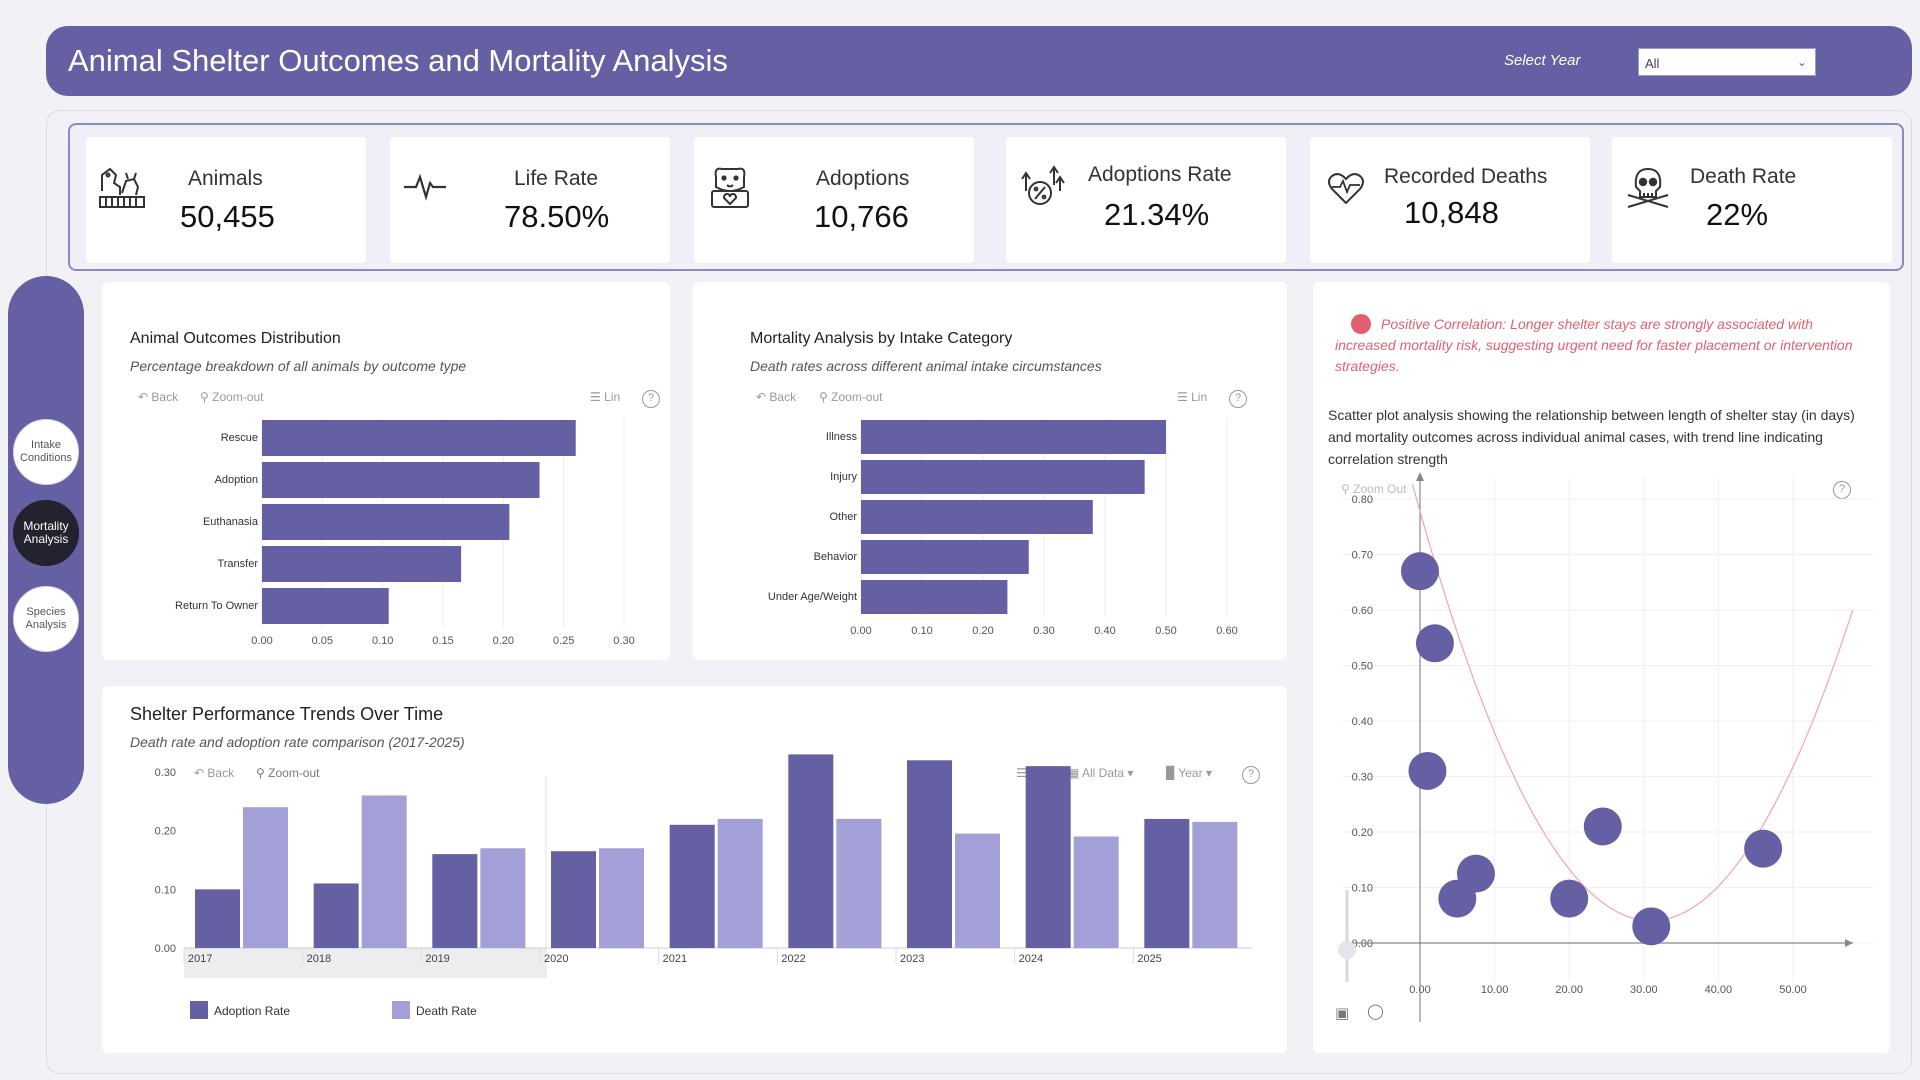 The height and width of the screenshot is (1080, 1920). I want to click on kpi-label: Adoptions Rate, so click(1160, 174).